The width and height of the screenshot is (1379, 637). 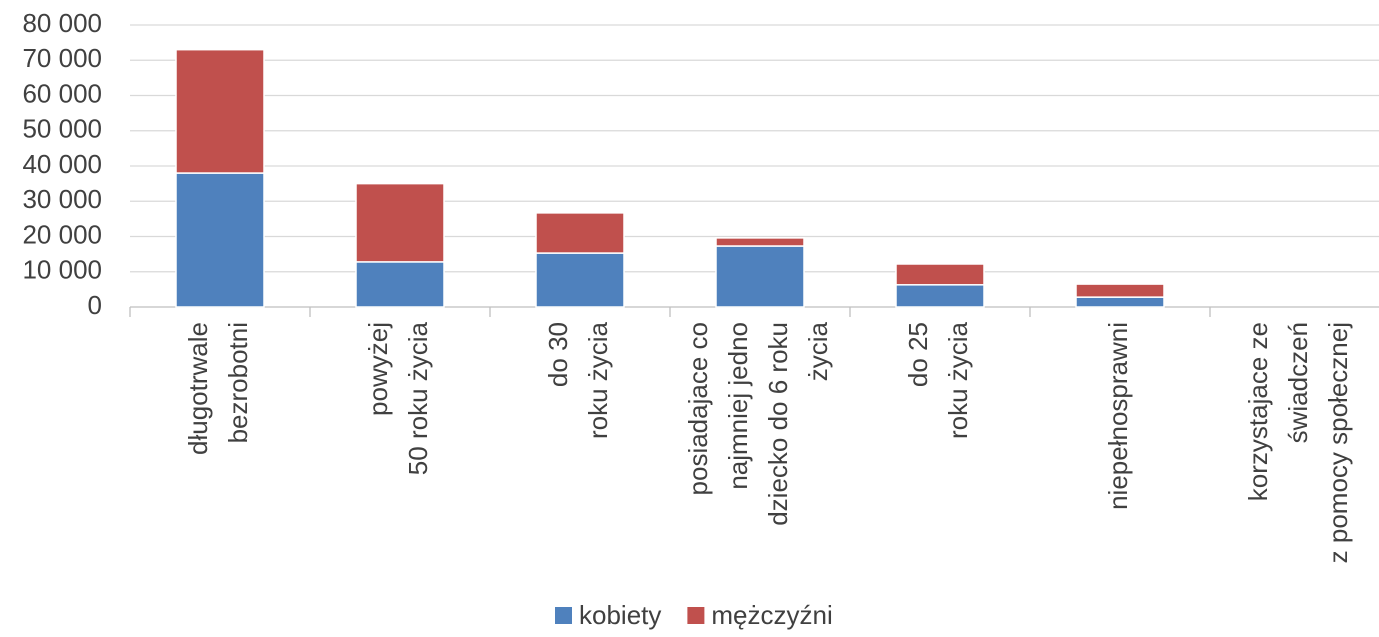 I want to click on x-tick-label: z pomocy społecznej, so click(x=1338, y=442).